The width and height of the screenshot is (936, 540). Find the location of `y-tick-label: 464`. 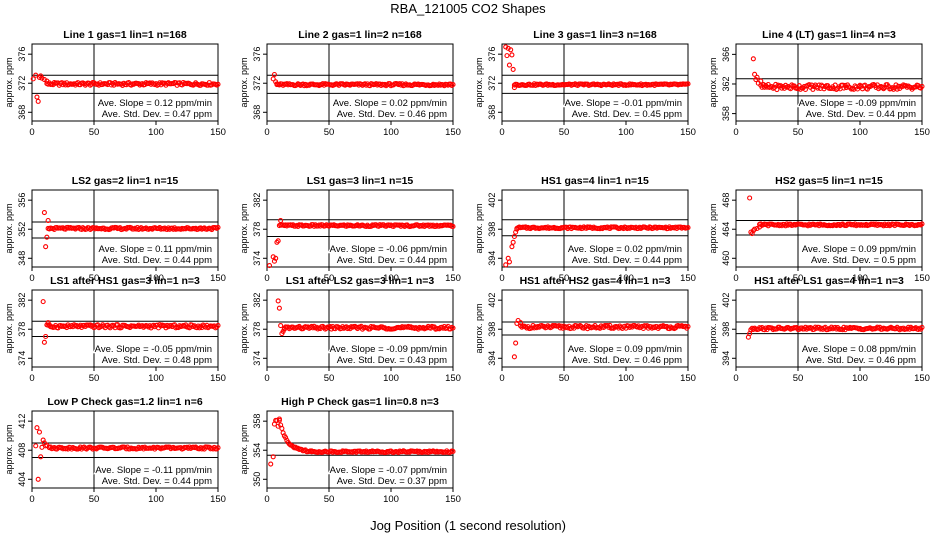

y-tick-label: 464 is located at coordinates (726, 229).